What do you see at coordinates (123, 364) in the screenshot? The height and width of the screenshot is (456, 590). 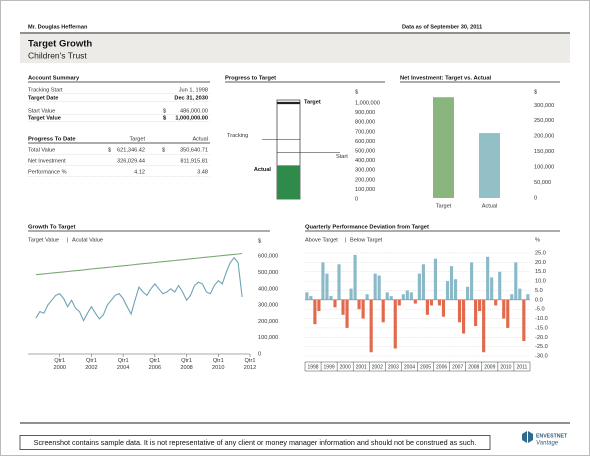 I see `x-tick-label: Qtr1 2004` at bounding box center [123, 364].